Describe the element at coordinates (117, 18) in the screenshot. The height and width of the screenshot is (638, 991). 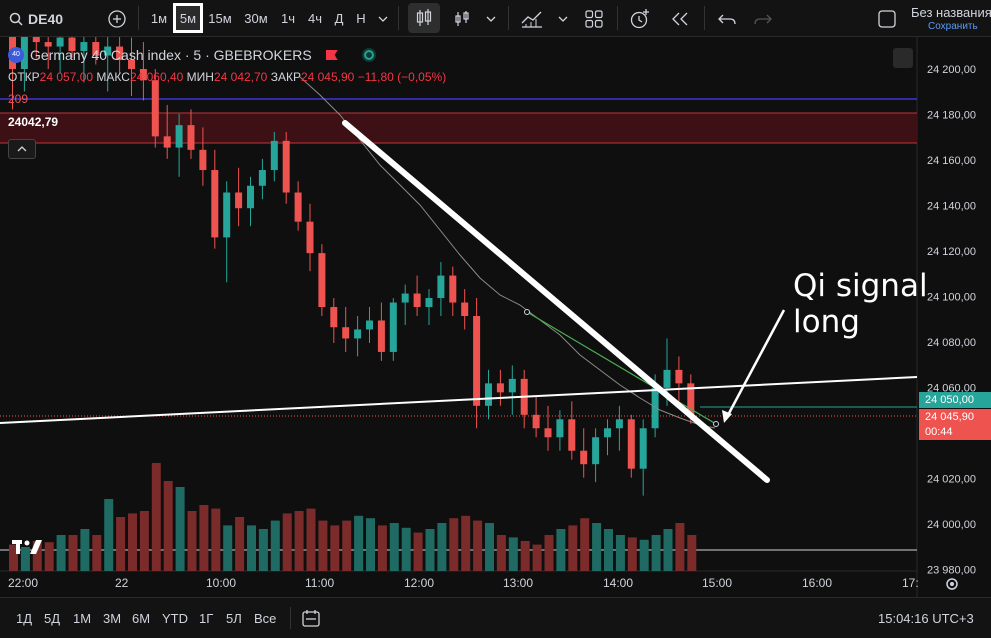
I see `compare-add-icon` at that location.